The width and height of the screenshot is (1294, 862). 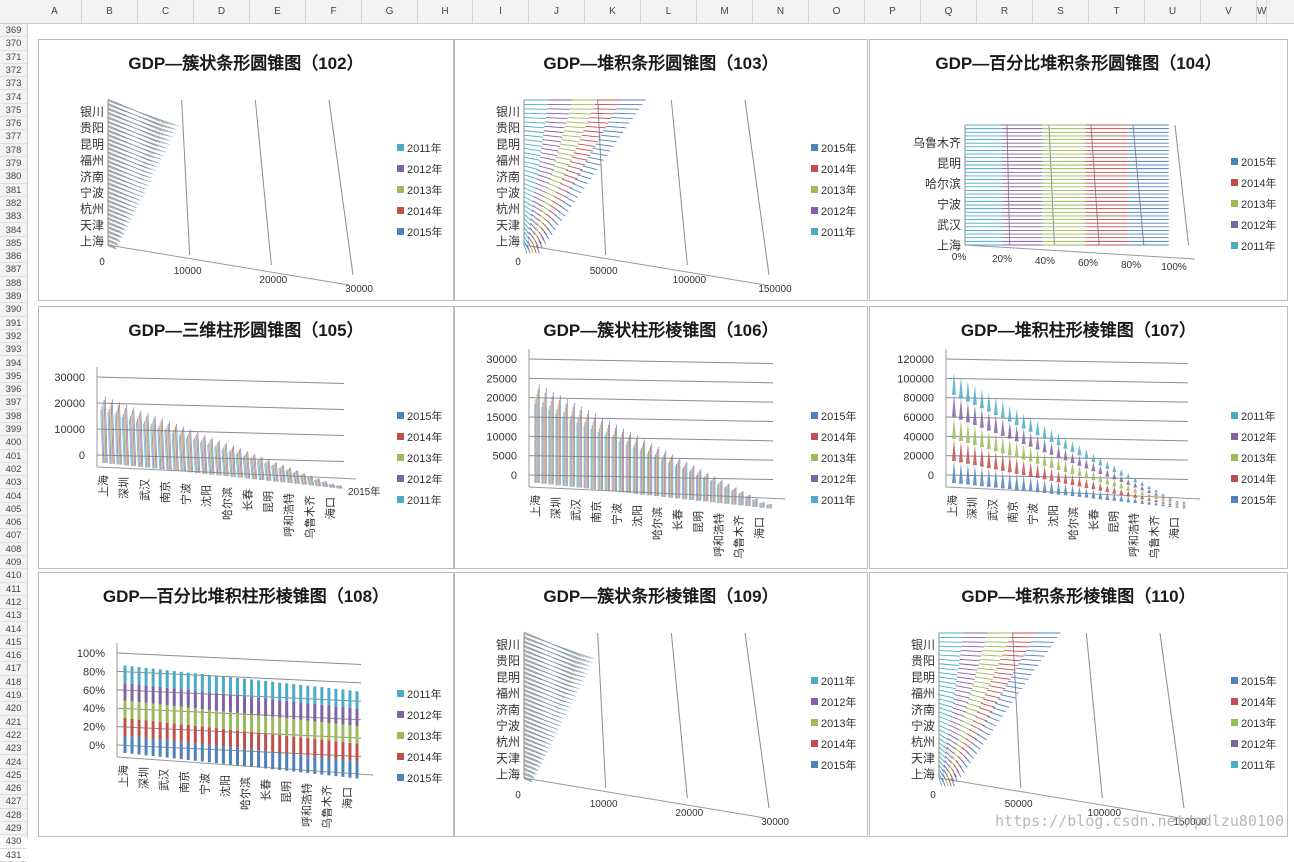 I want to click on column-header-t: T, so click(x=1117, y=11).